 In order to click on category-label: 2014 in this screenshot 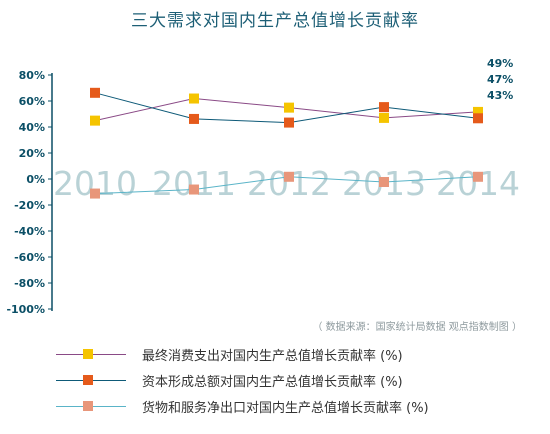, I will do `click(478, 183)`.